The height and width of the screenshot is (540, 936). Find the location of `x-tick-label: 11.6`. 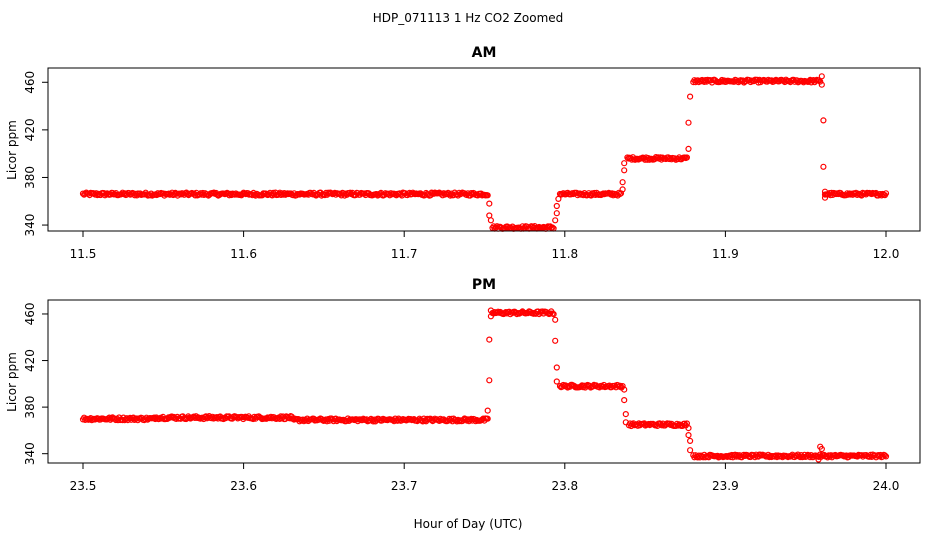

x-tick-label: 11.6 is located at coordinates (243, 254).